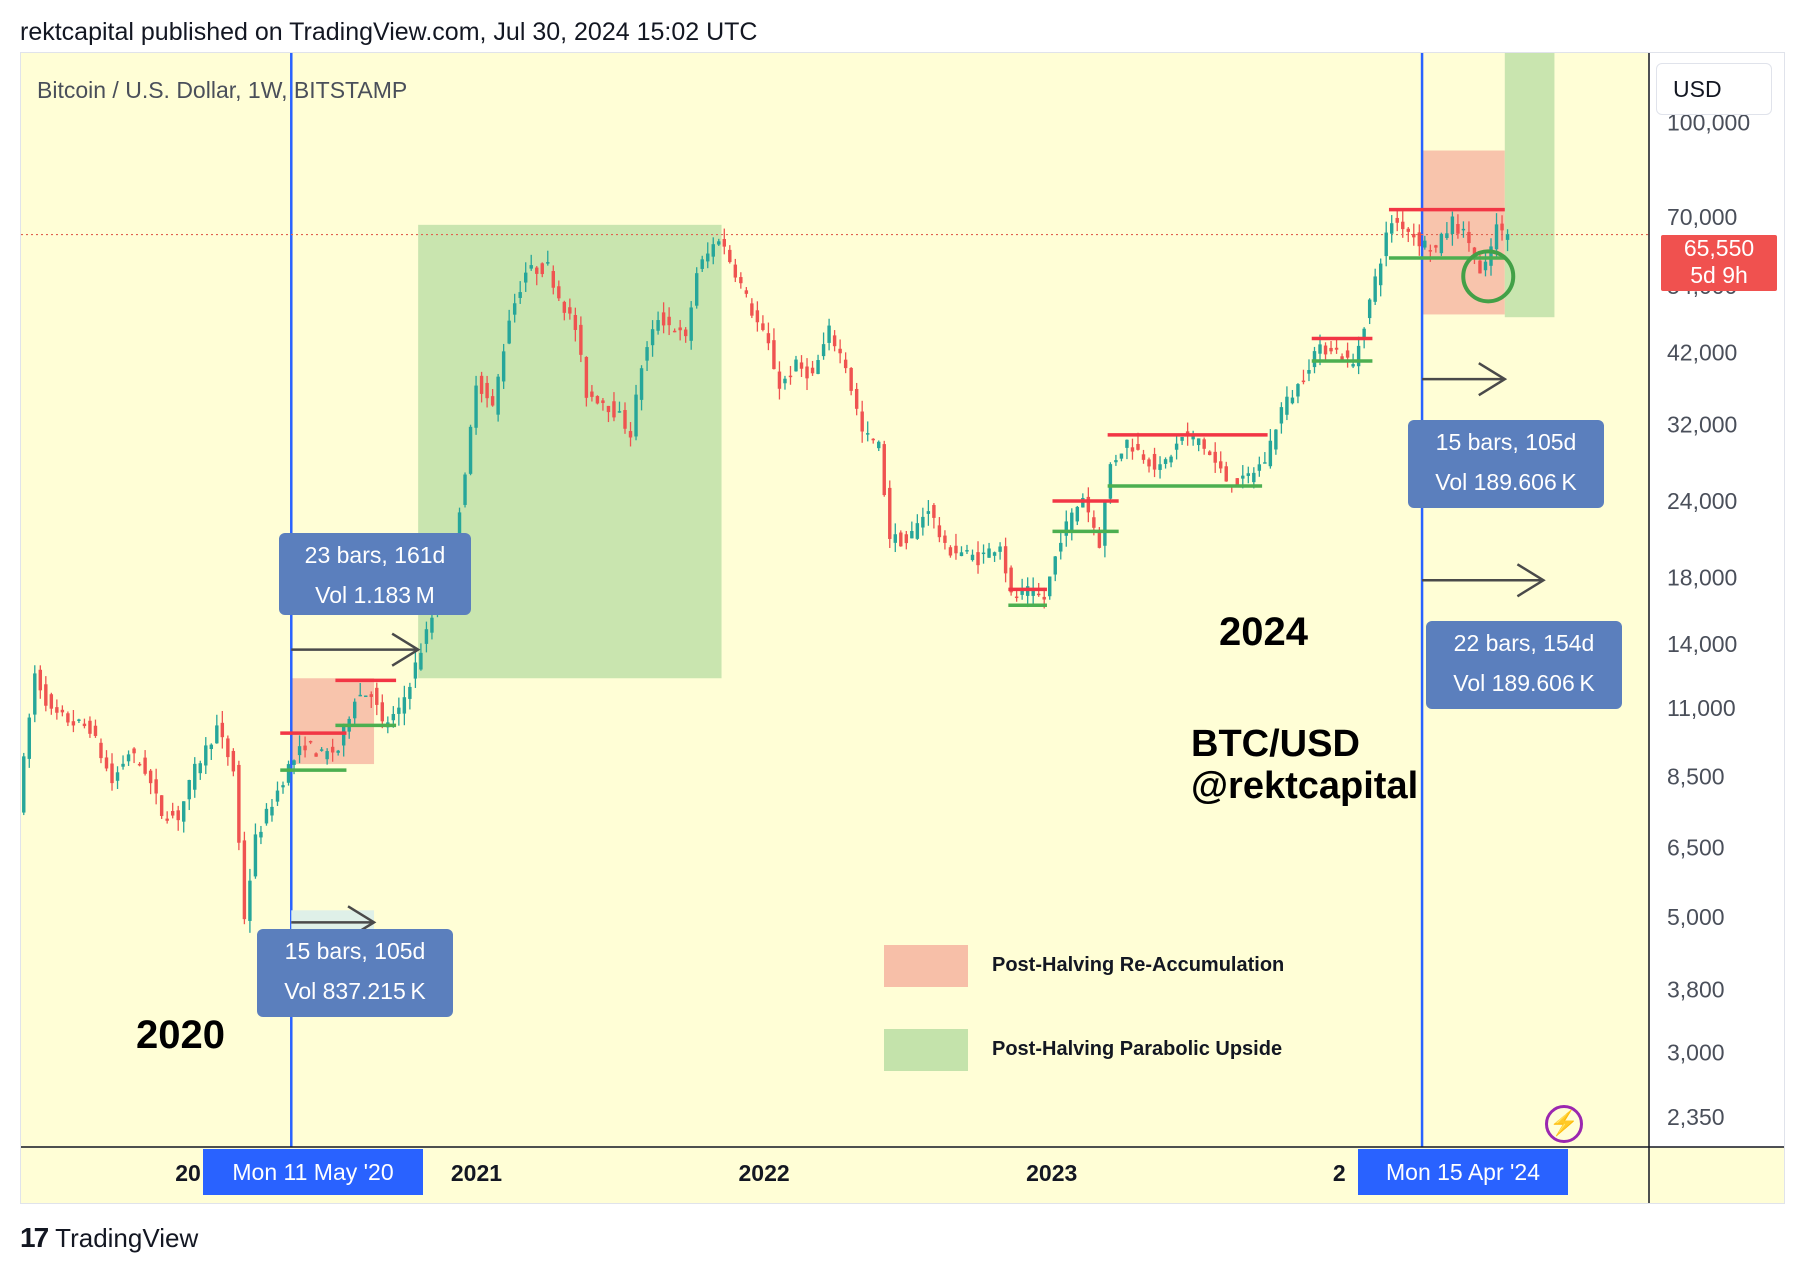 Image resolution: width=1794 pixels, height=1266 pixels. Describe the element at coordinates (1702, 644) in the screenshot. I see `price-tick-label: 14,000` at that location.